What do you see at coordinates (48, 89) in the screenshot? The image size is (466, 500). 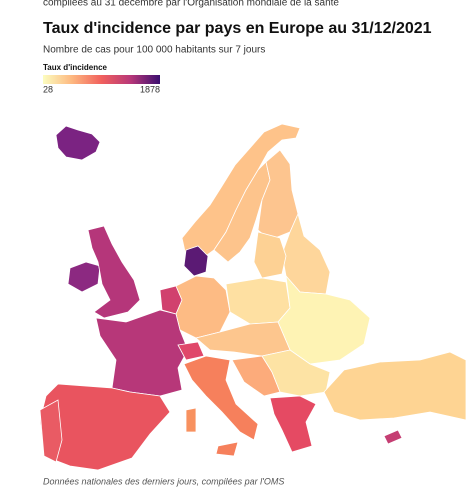 I see `legend-min: 28` at bounding box center [48, 89].